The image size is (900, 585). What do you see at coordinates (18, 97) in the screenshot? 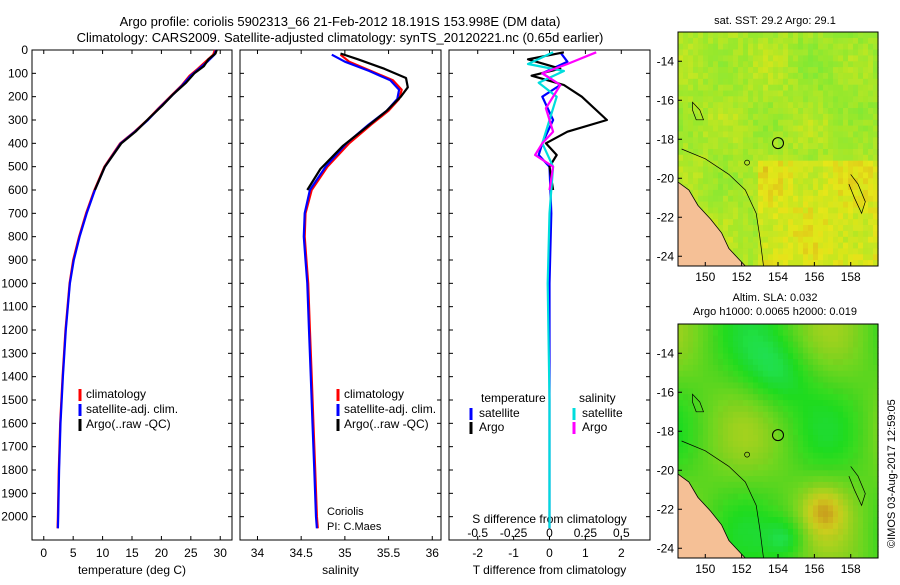
I see `depth-tick-label: 200` at bounding box center [18, 97].